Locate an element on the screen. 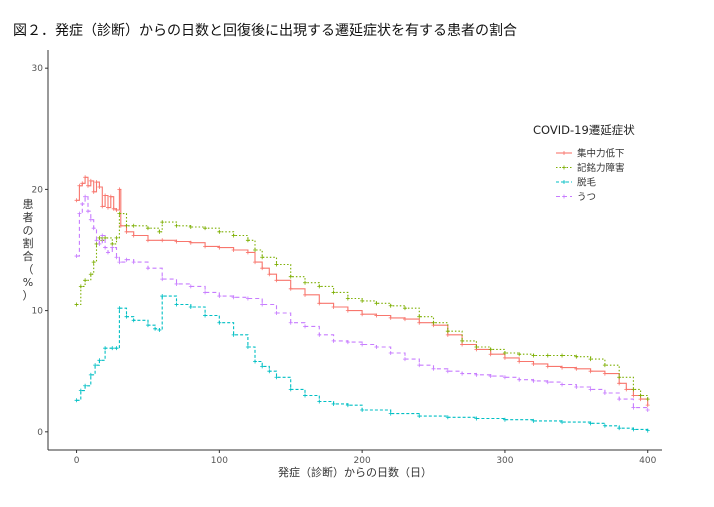  x-tick-label: 100 is located at coordinates (219, 461).